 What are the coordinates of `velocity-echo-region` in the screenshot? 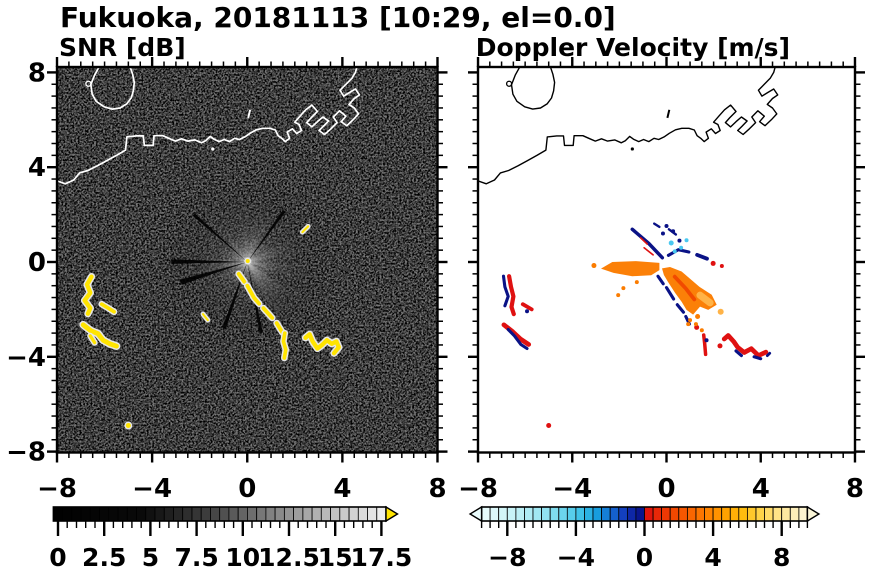 It's located at (630, 269).